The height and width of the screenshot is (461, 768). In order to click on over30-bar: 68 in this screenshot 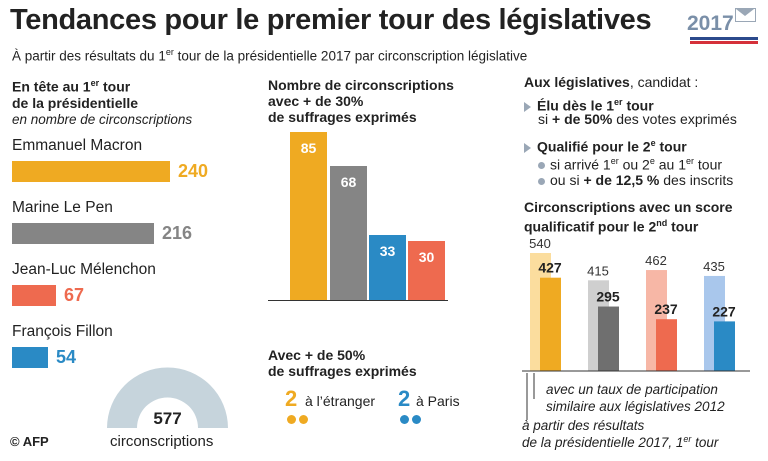, I will do `click(348, 233)`.